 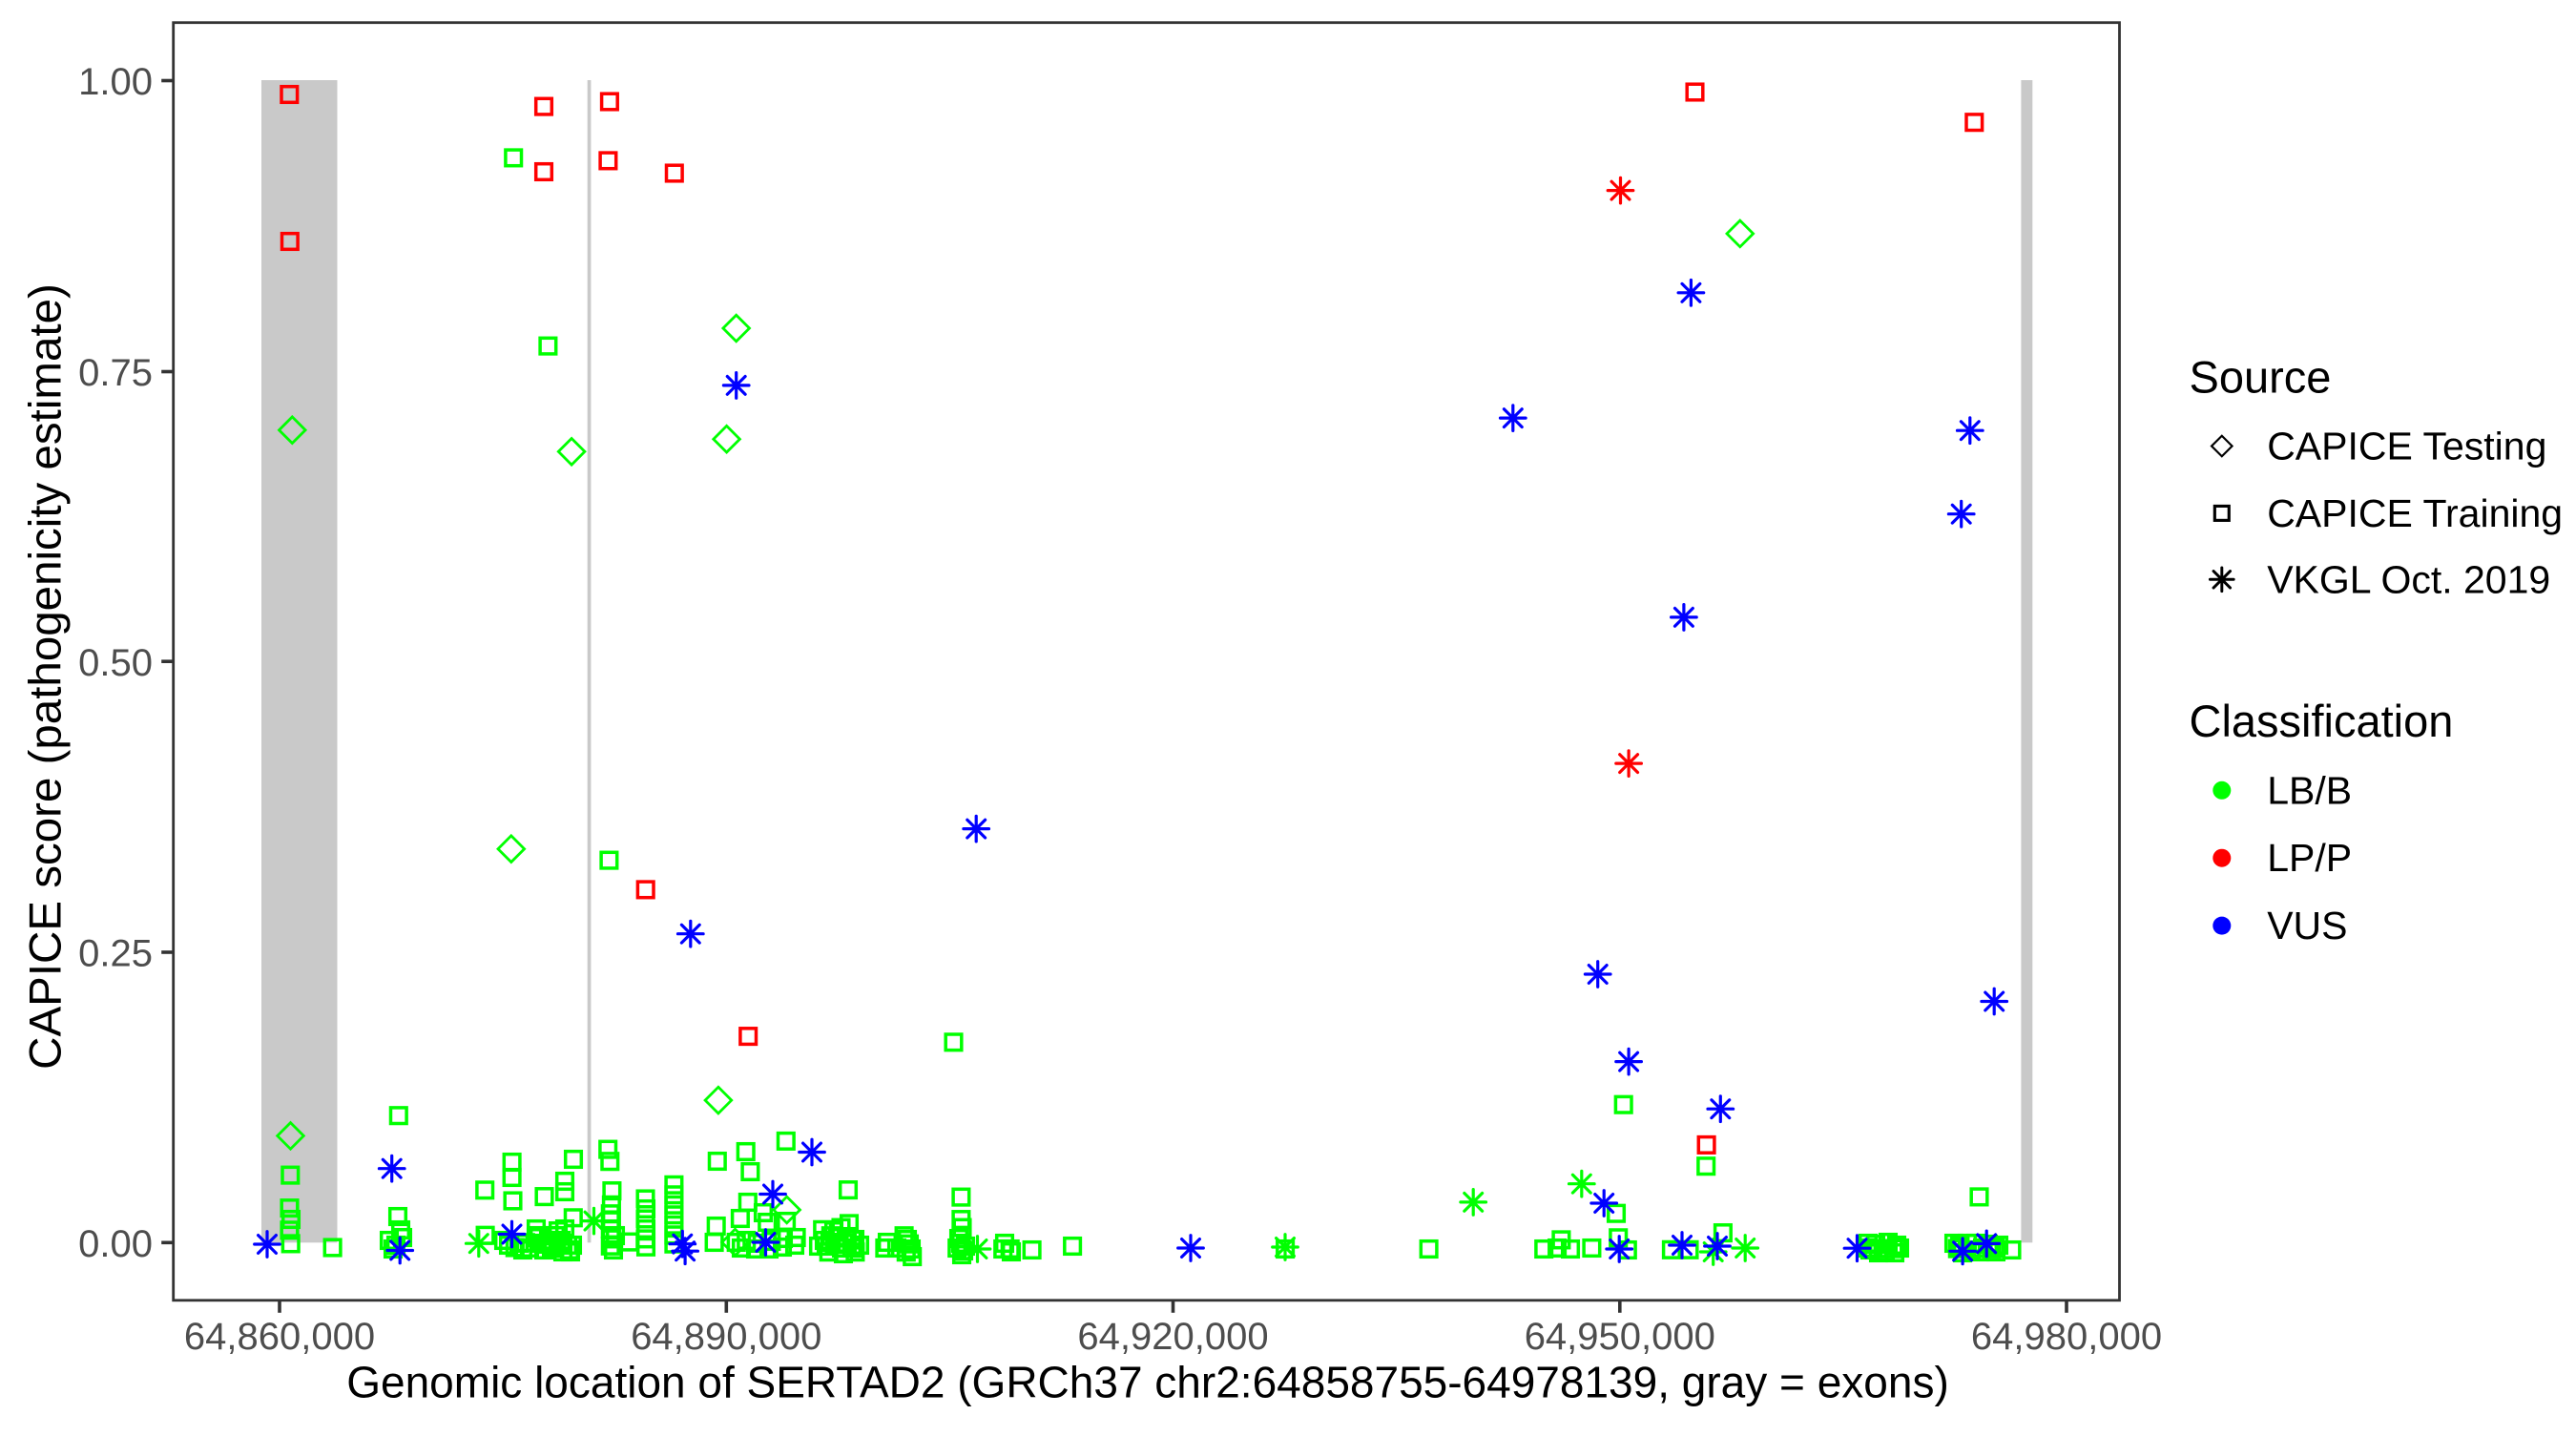 I want to click on svg-text: 64,860,000, so click(x=279, y=1337).